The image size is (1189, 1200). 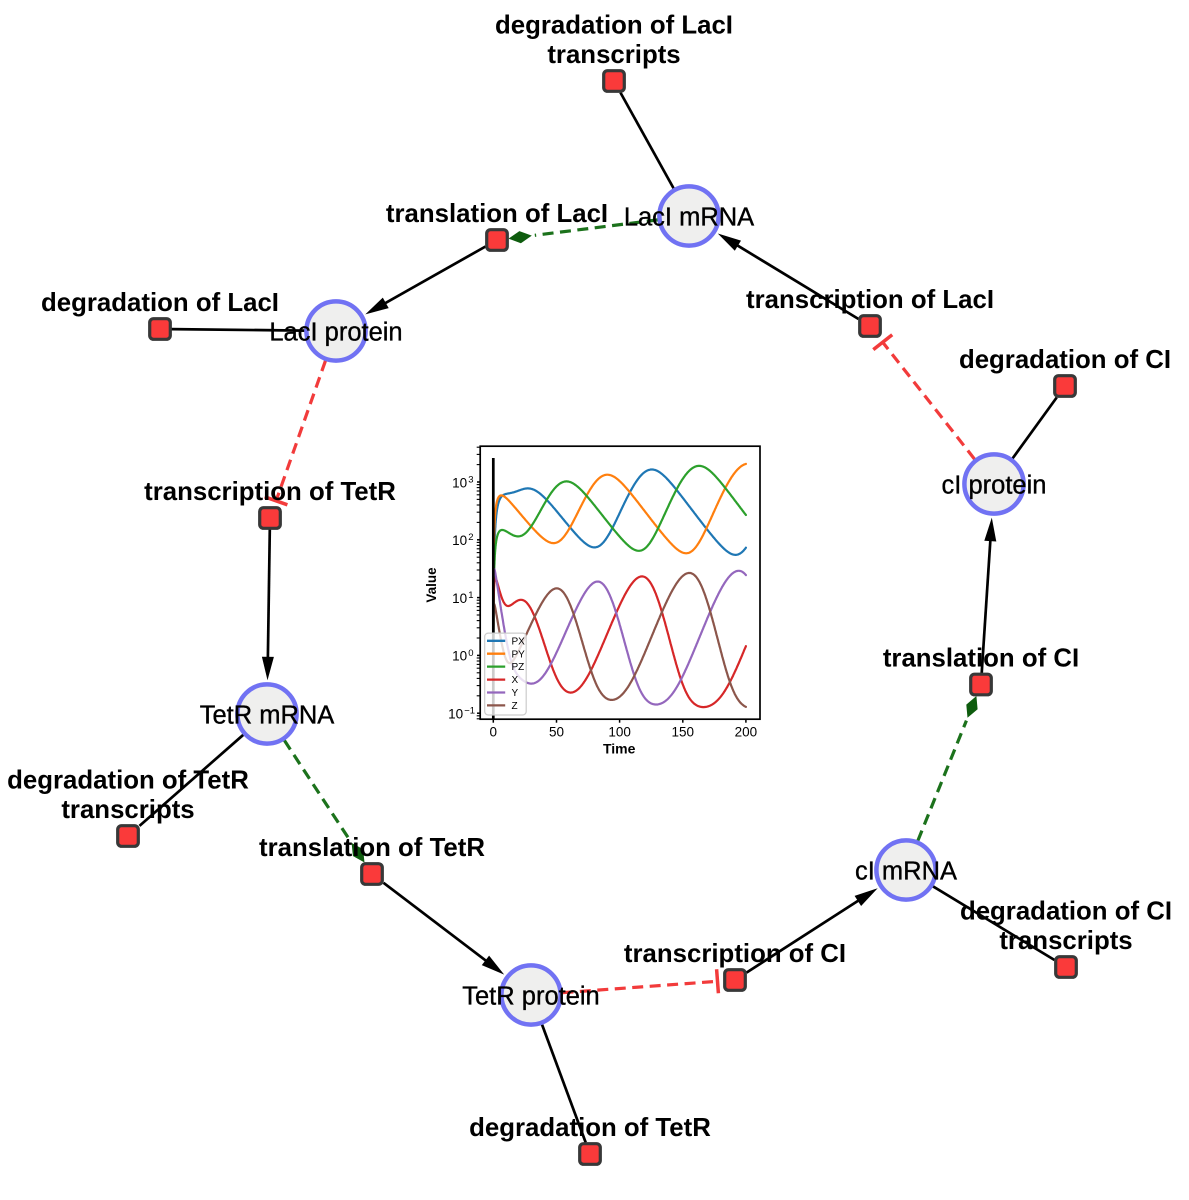 What do you see at coordinates (497, 214) in the screenshot?
I see `svg-text: translation of LacI` at bounding box center [497, 214].